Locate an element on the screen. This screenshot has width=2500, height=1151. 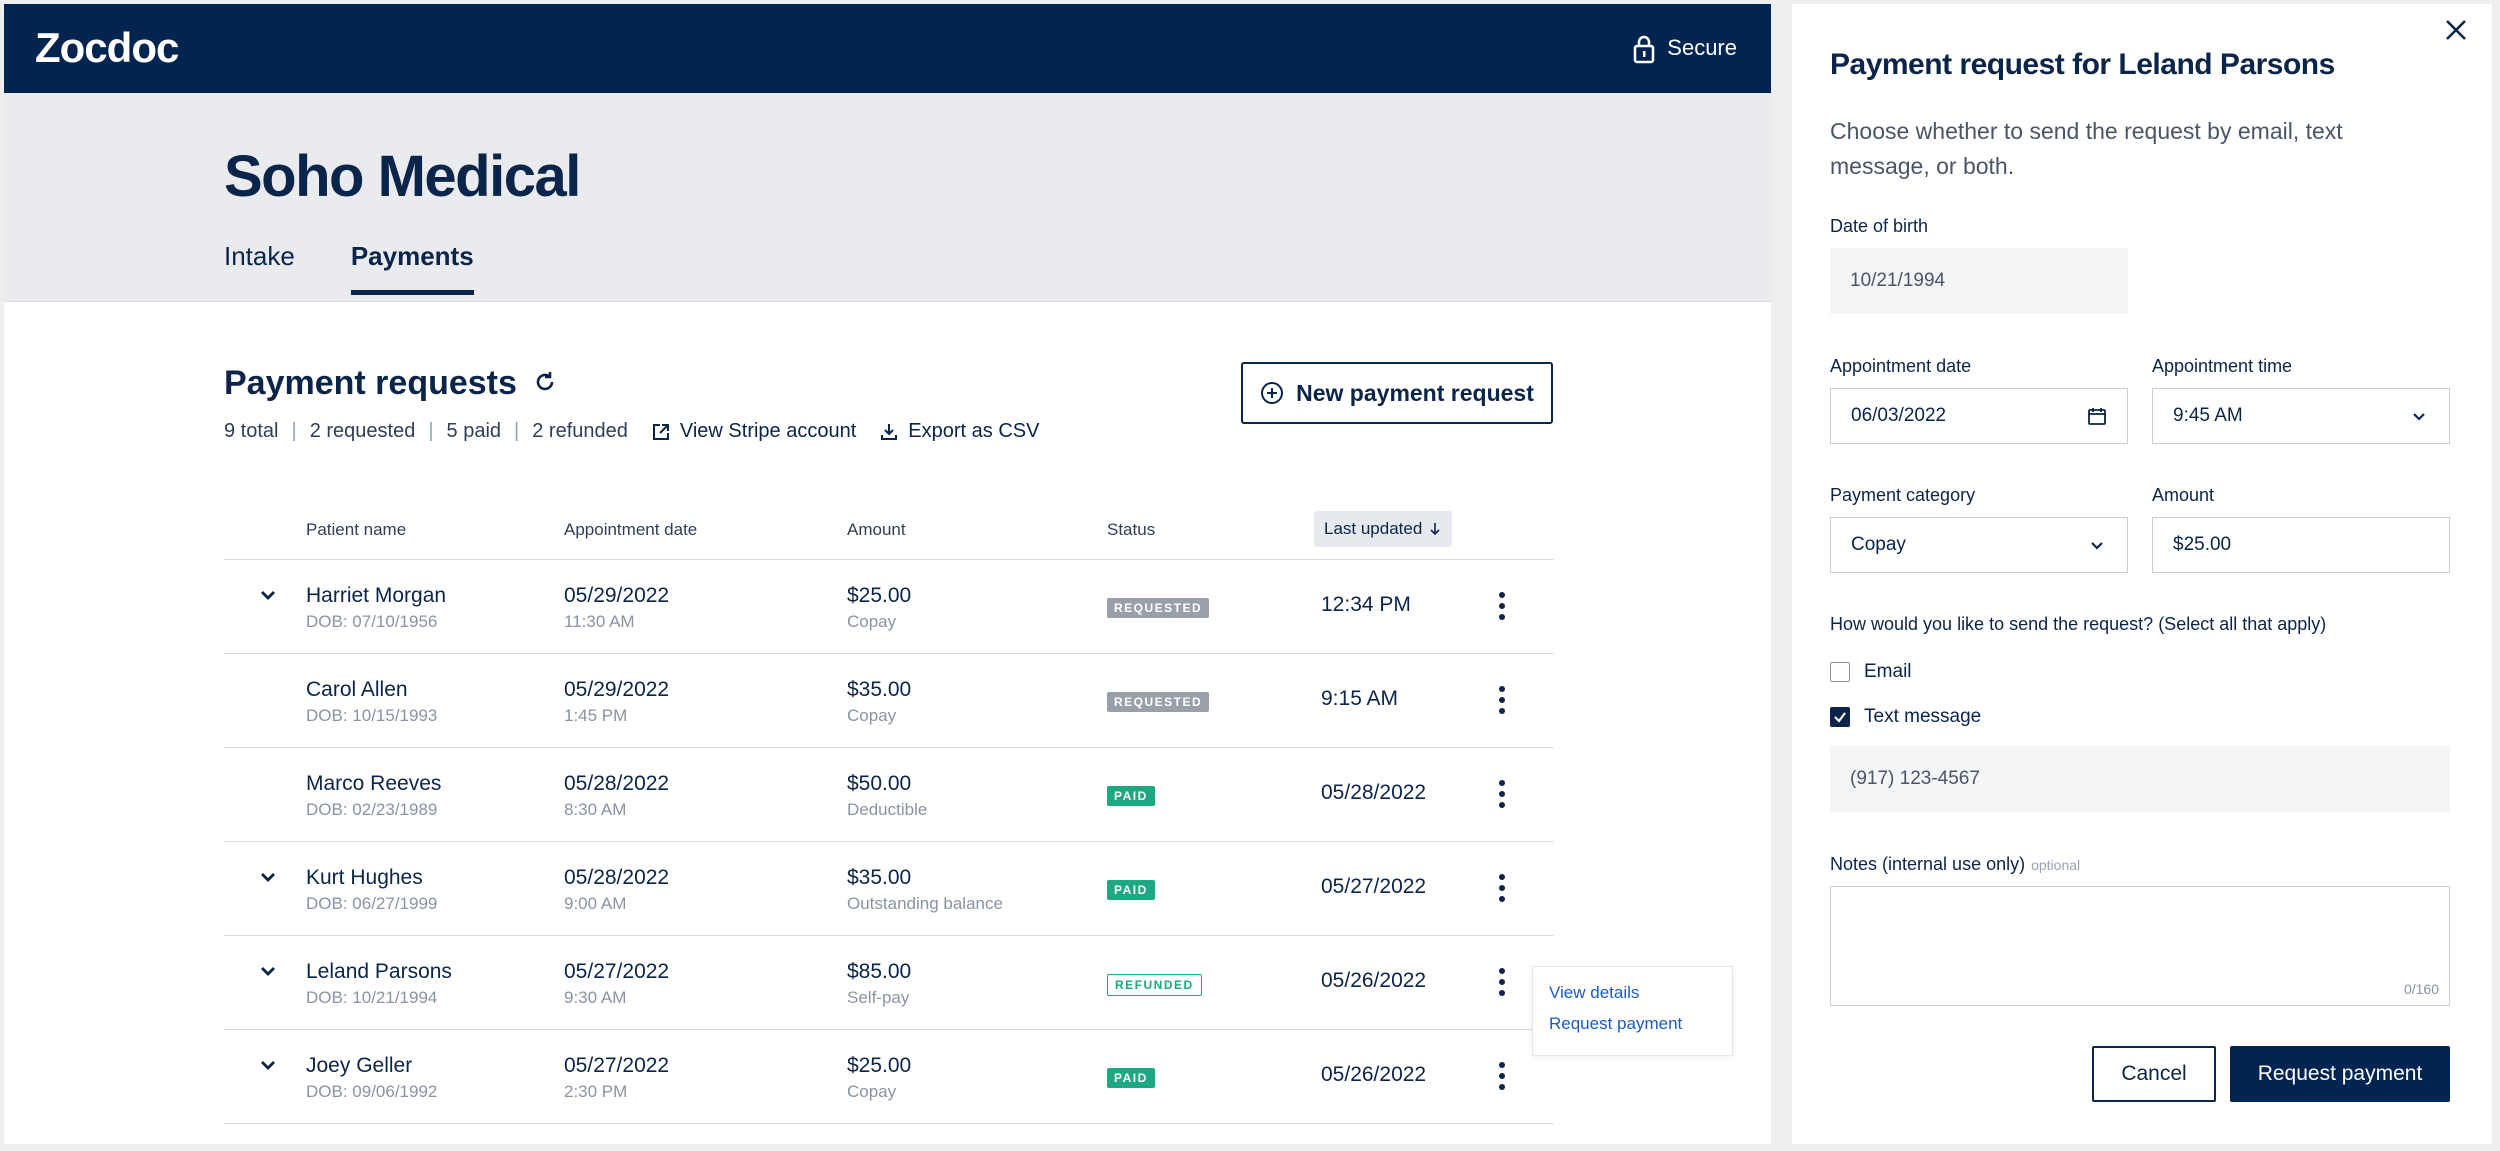
amount-input: $25.00 is located at coordinates (2301, 545).